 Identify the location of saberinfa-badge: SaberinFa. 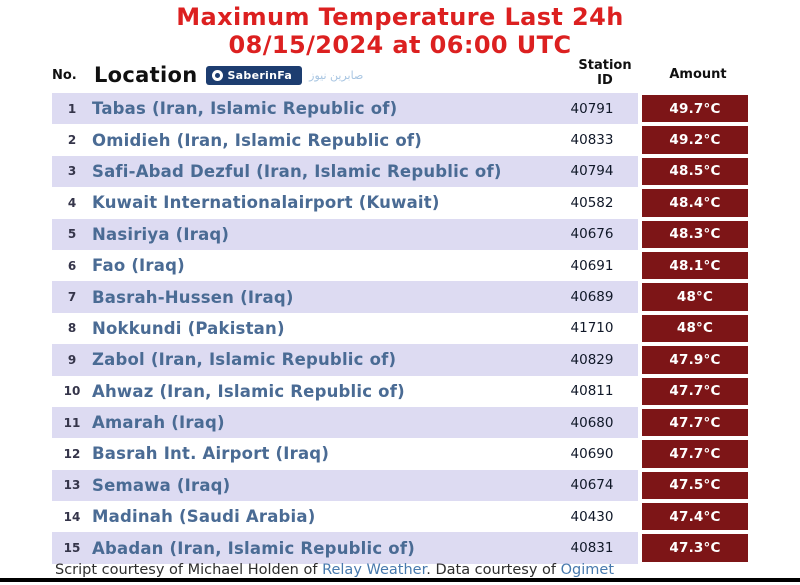
(254, 75).